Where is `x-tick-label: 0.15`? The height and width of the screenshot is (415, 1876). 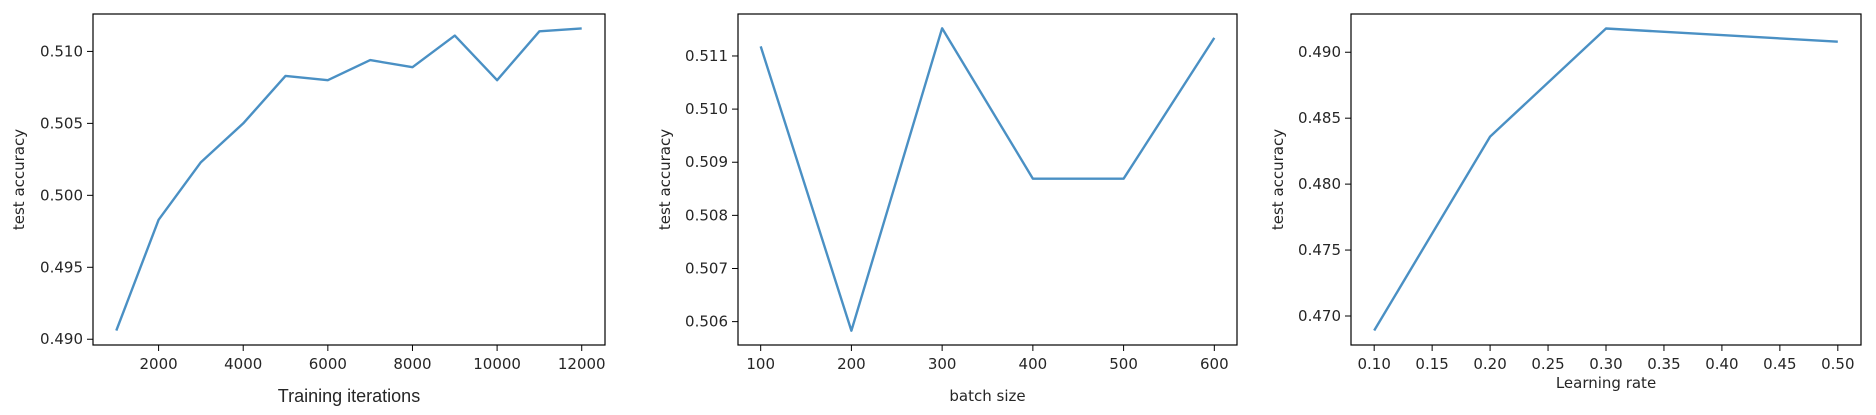 x-tick-label: 0.15 is located at coordinates (1431, 364).